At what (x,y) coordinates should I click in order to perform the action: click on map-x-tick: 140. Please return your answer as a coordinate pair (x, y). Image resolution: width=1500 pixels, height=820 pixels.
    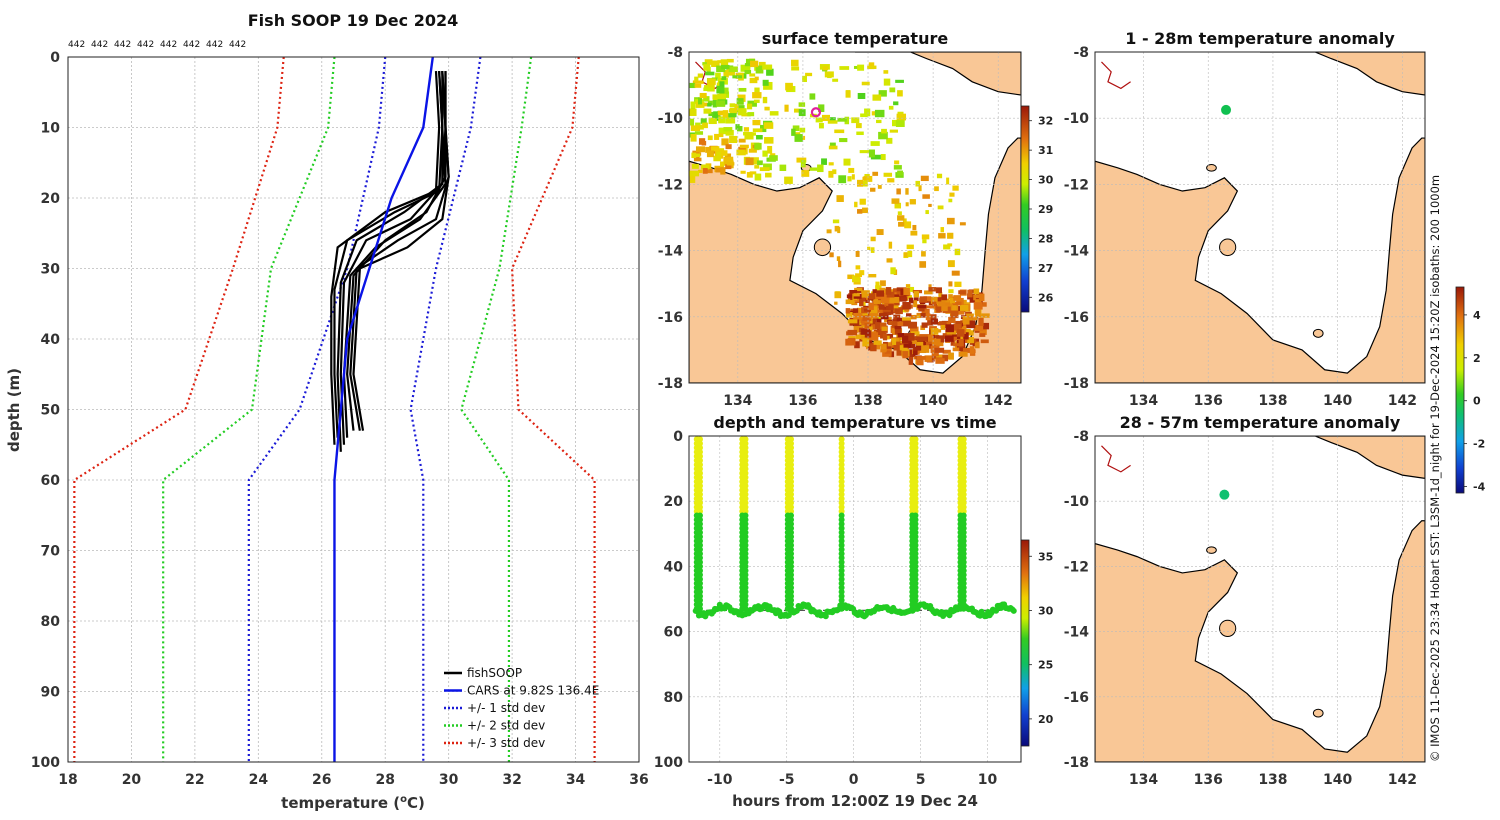
    Looking at the image, I should click on (933, 401).